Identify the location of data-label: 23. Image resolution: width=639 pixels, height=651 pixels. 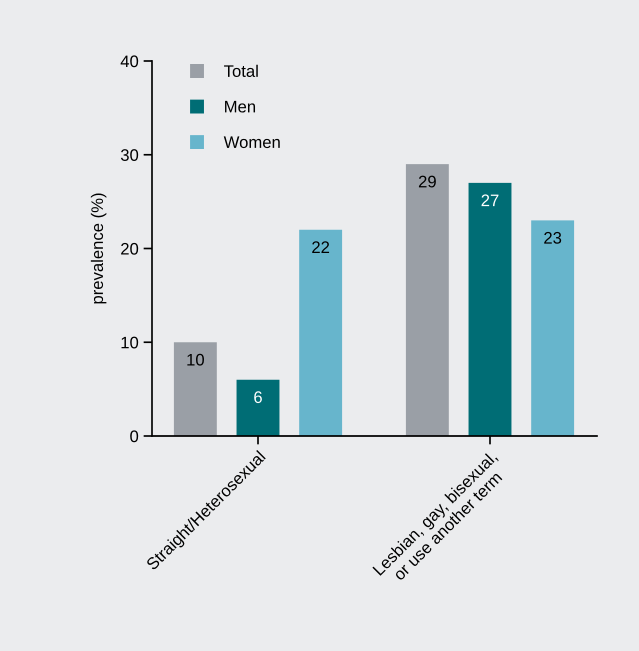
(553, 238).